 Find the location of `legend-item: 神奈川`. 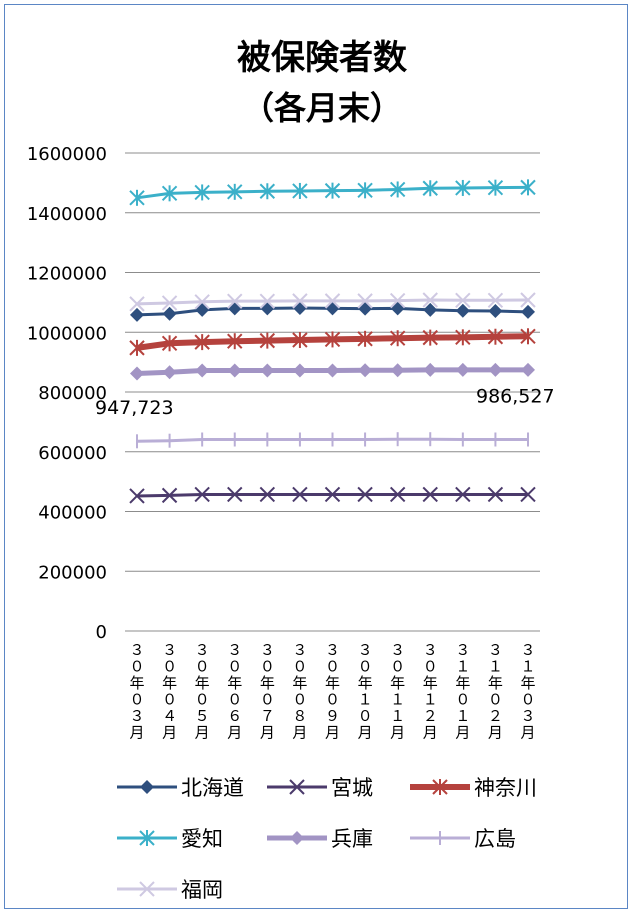

legend-item: 神奈川 is located at coordinates (473, 788).